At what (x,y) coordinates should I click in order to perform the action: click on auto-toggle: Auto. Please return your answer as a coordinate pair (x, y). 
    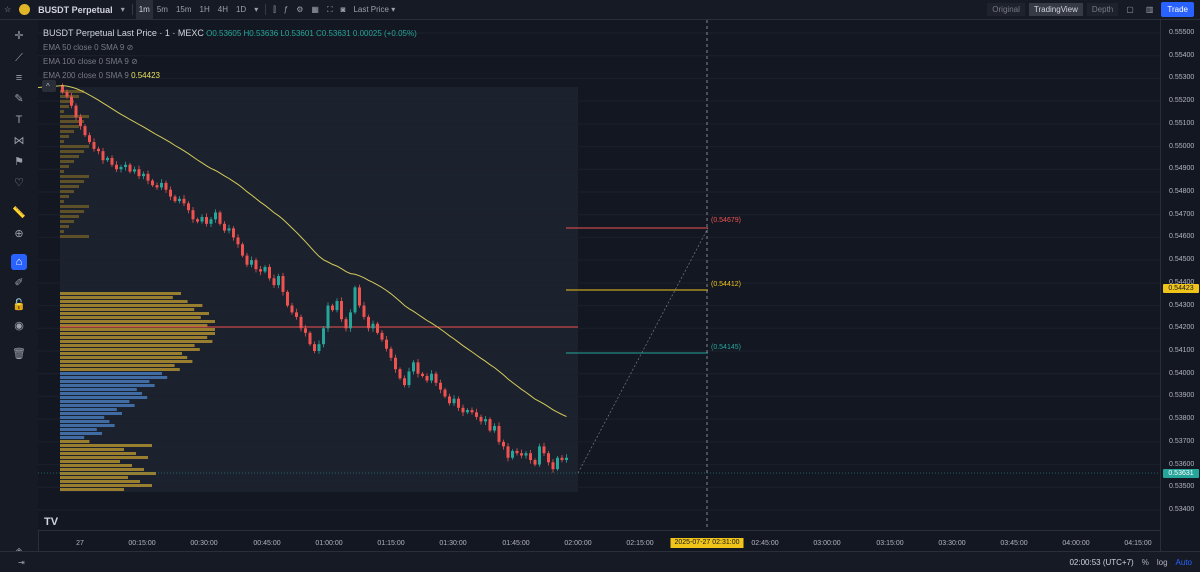
    Looking at the image, I should click on (1183, 562).